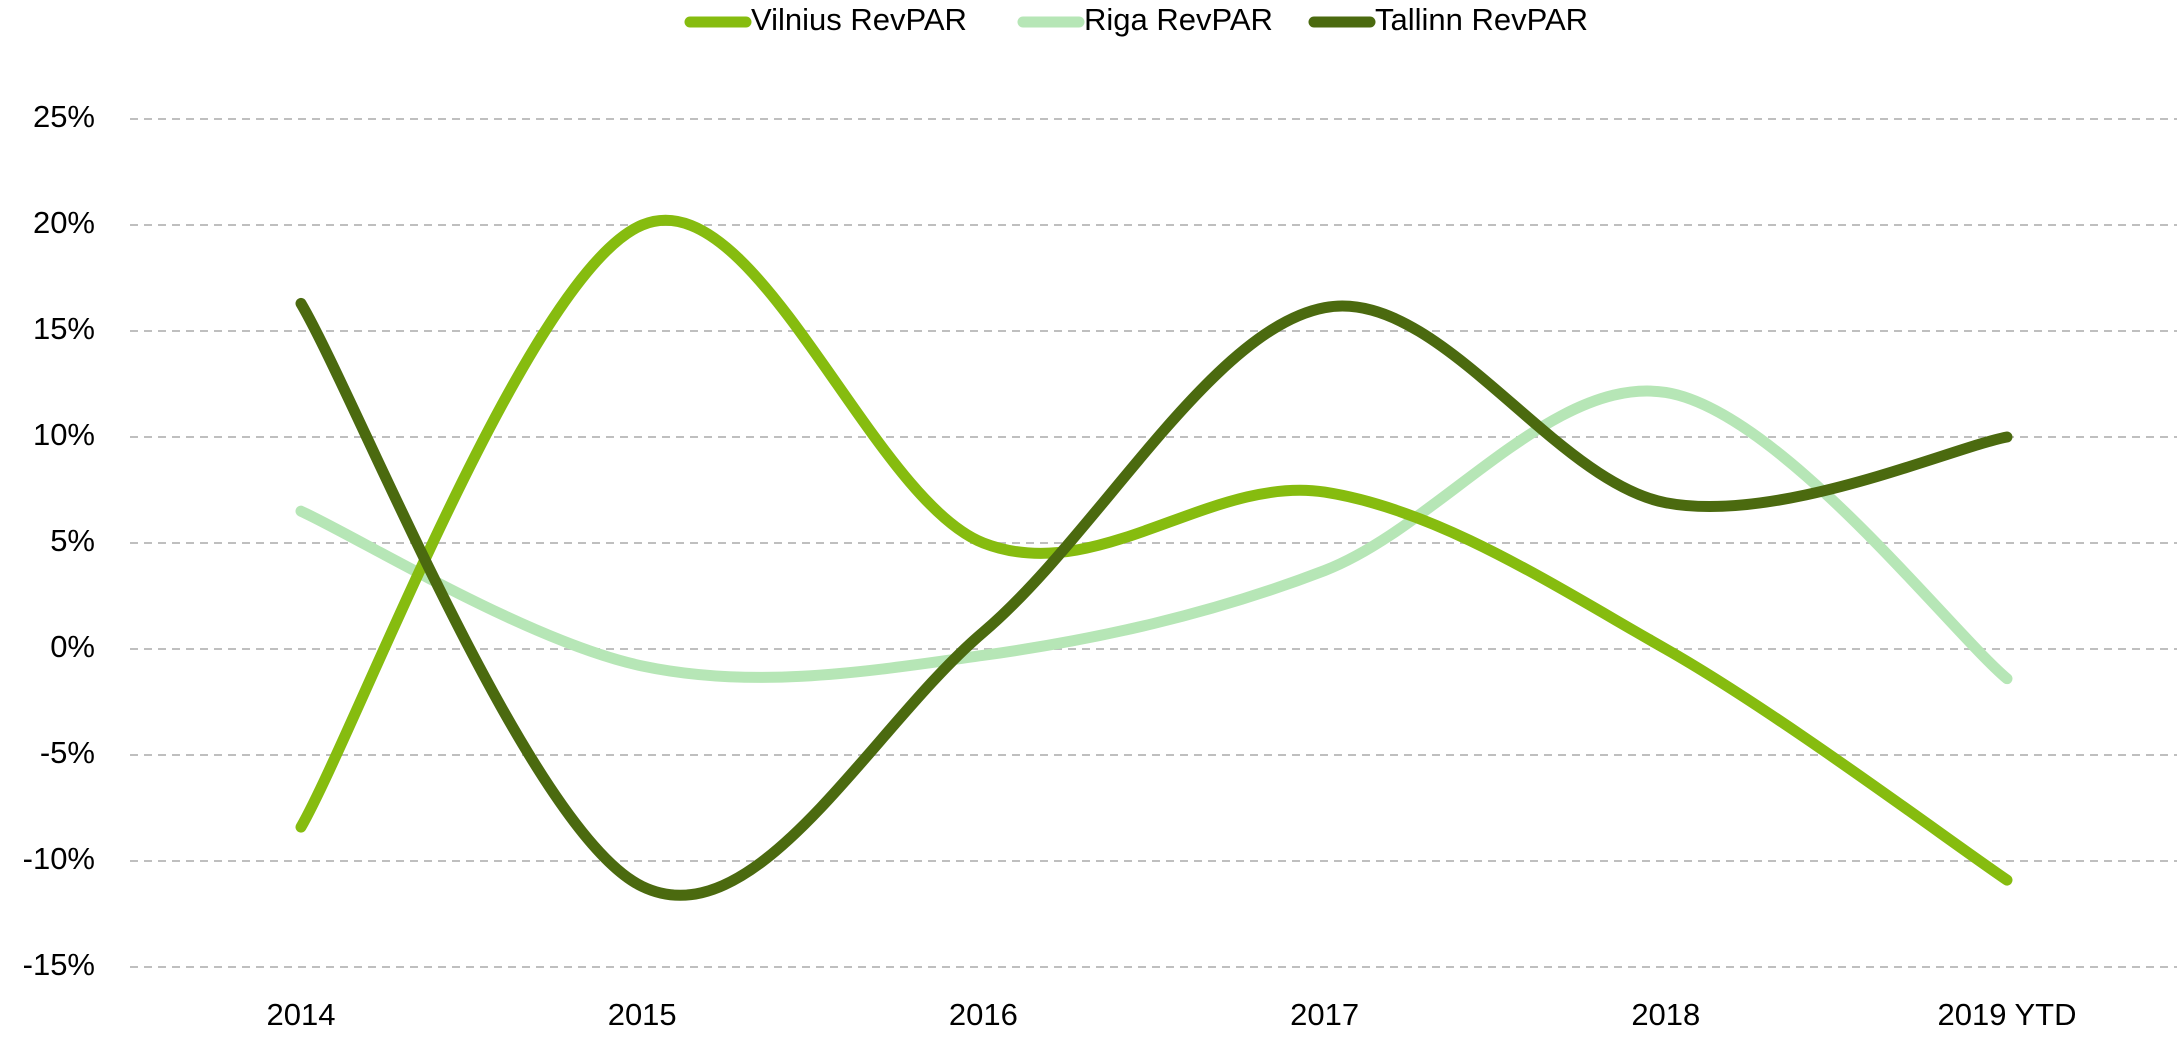 Image resolution: width=2177 pixels, height=1043 pixels. I want to click on x-tick-label: 2014, so click(301, 1014).